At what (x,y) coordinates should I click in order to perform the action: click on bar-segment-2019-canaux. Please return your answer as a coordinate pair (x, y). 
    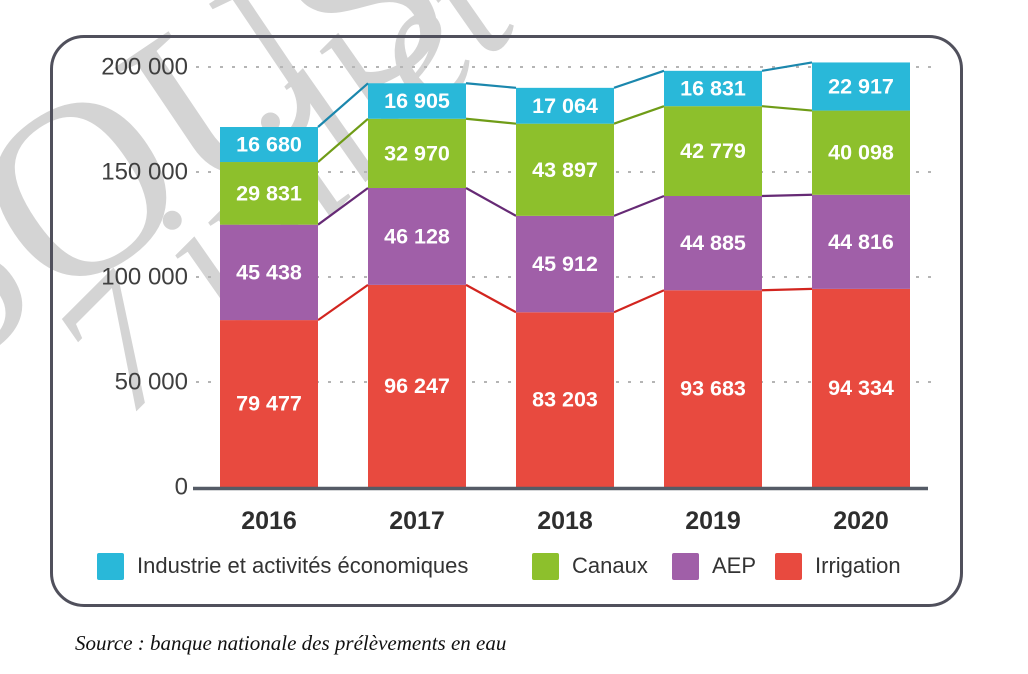
    Looking at the image, I should click on (713, 151).